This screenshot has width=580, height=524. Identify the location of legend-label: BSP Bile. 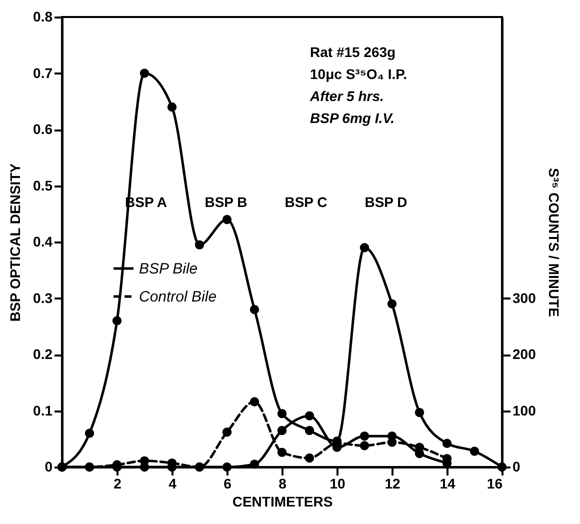
(168, 269).